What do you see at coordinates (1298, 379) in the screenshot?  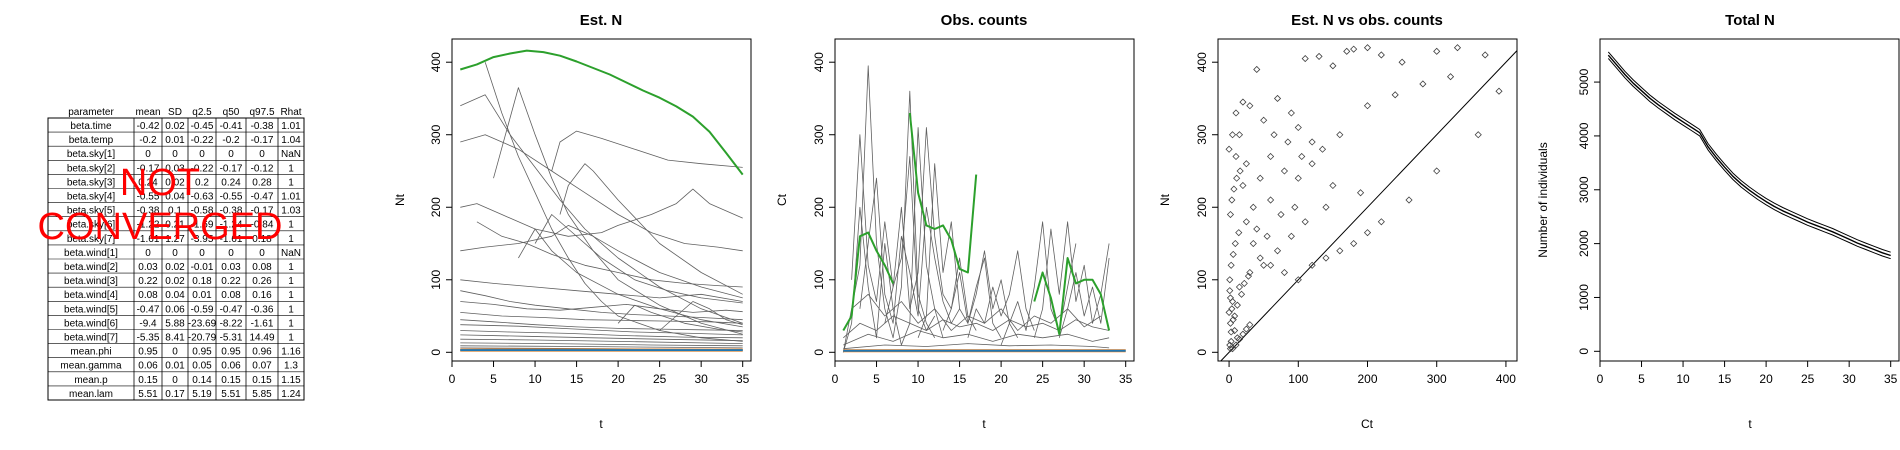 I see `x-tick-label: 100` at bounding box center [1298, 379].